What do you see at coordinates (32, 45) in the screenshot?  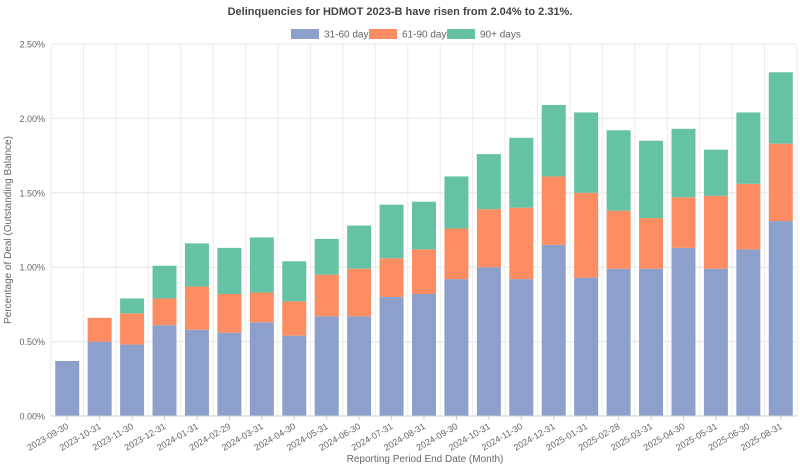 I see `y-tick-label: 2.50%` at bounding box center [32, 45].